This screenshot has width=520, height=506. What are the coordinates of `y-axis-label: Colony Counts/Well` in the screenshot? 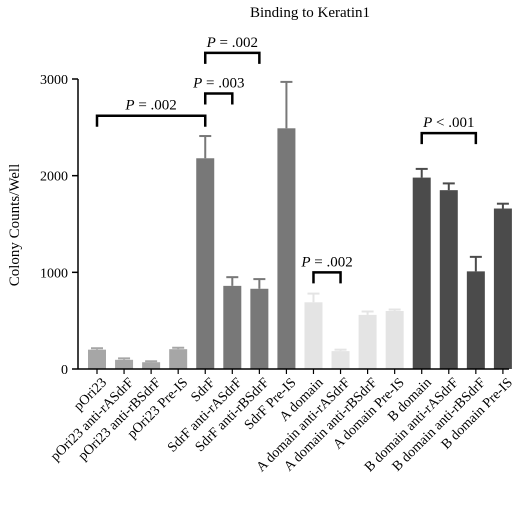 It's located at (15, 225).